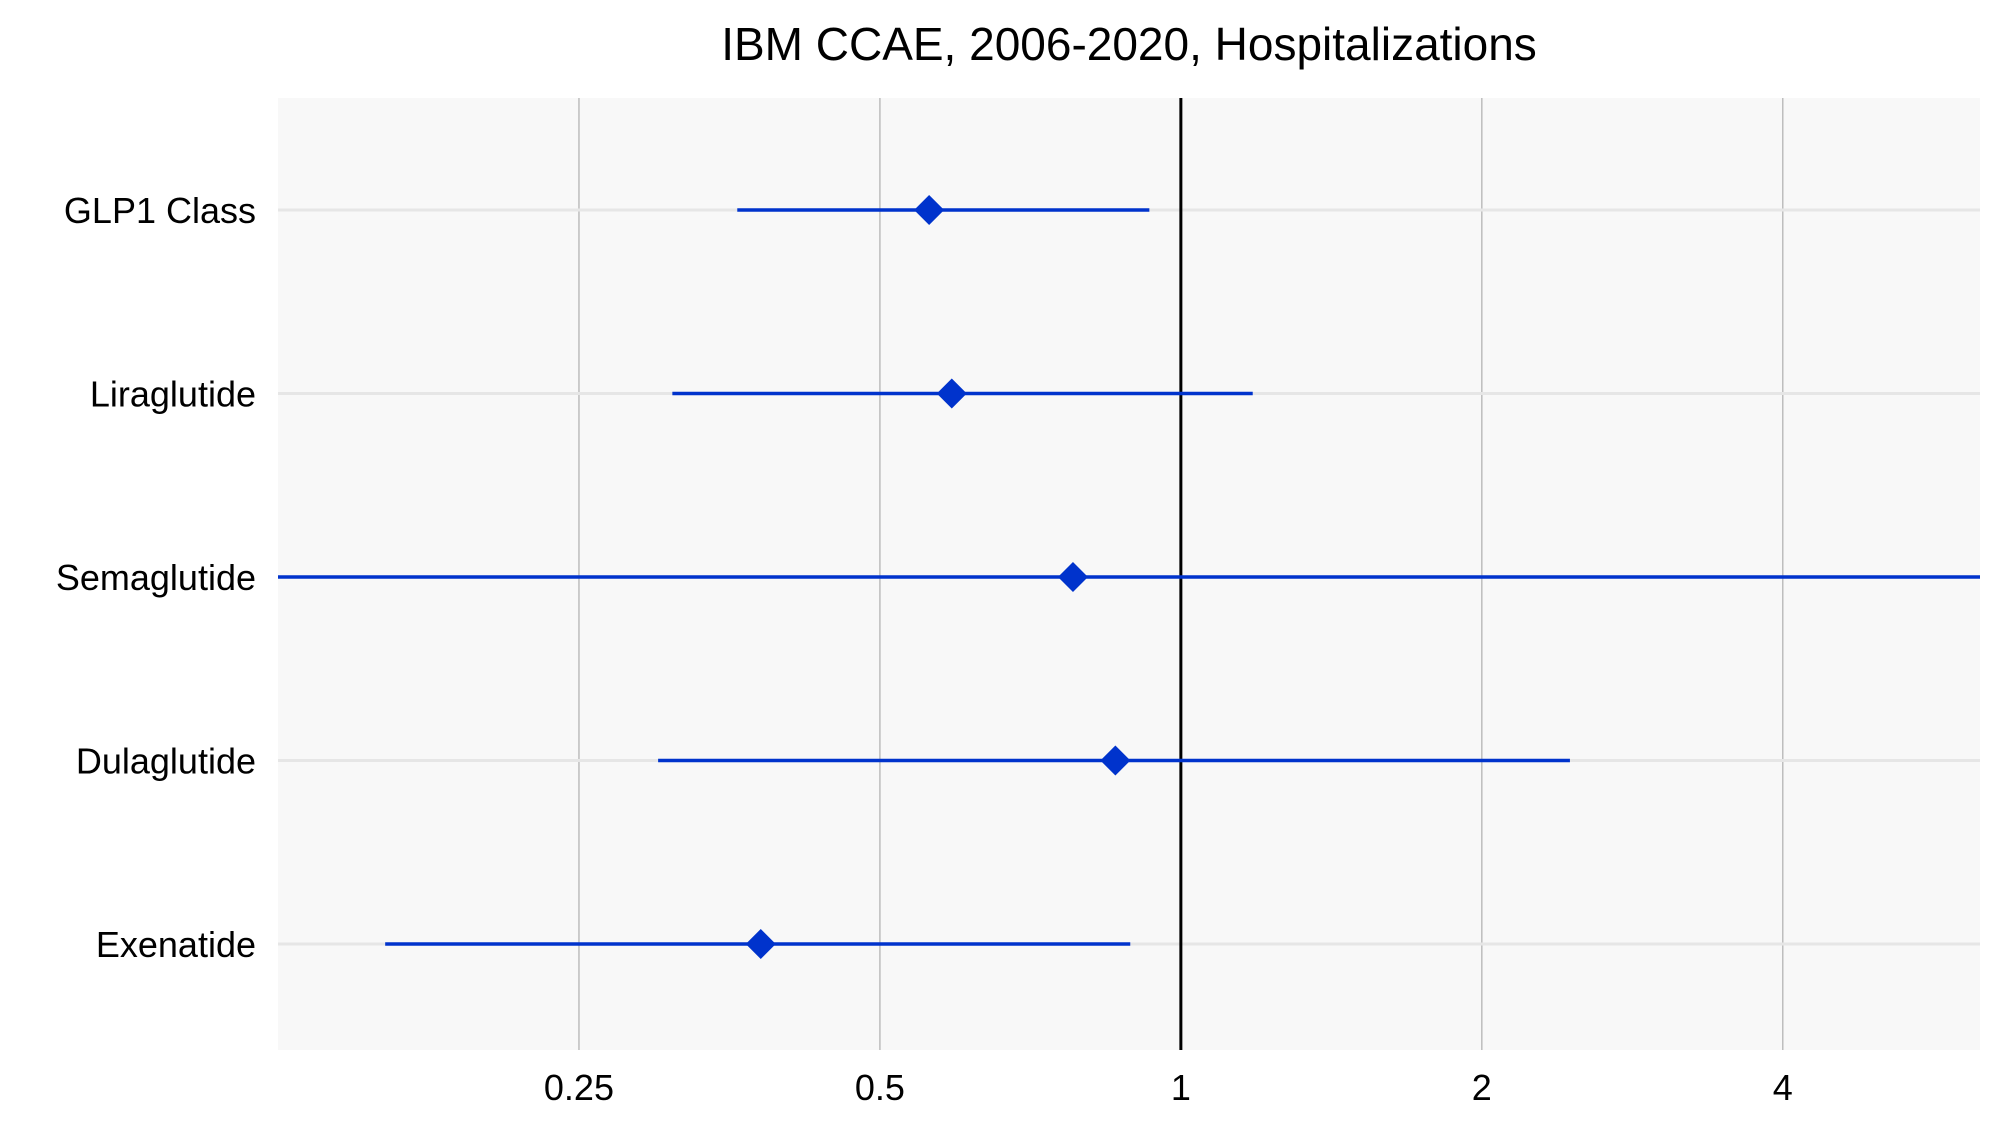  What do you see at coordinates (880, 1087) in the screenshot?
I see `x-tick-label: 0.5` at bounding box center [880, 1087].